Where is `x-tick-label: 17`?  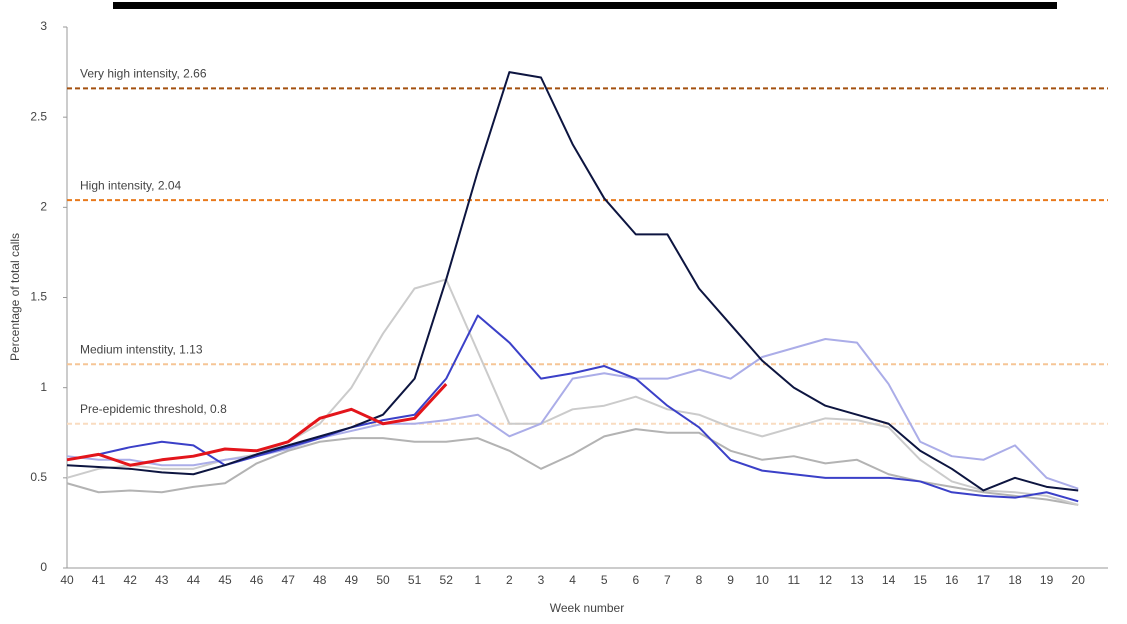 x-tick-label: 17 is located at coordinates (984, 580).